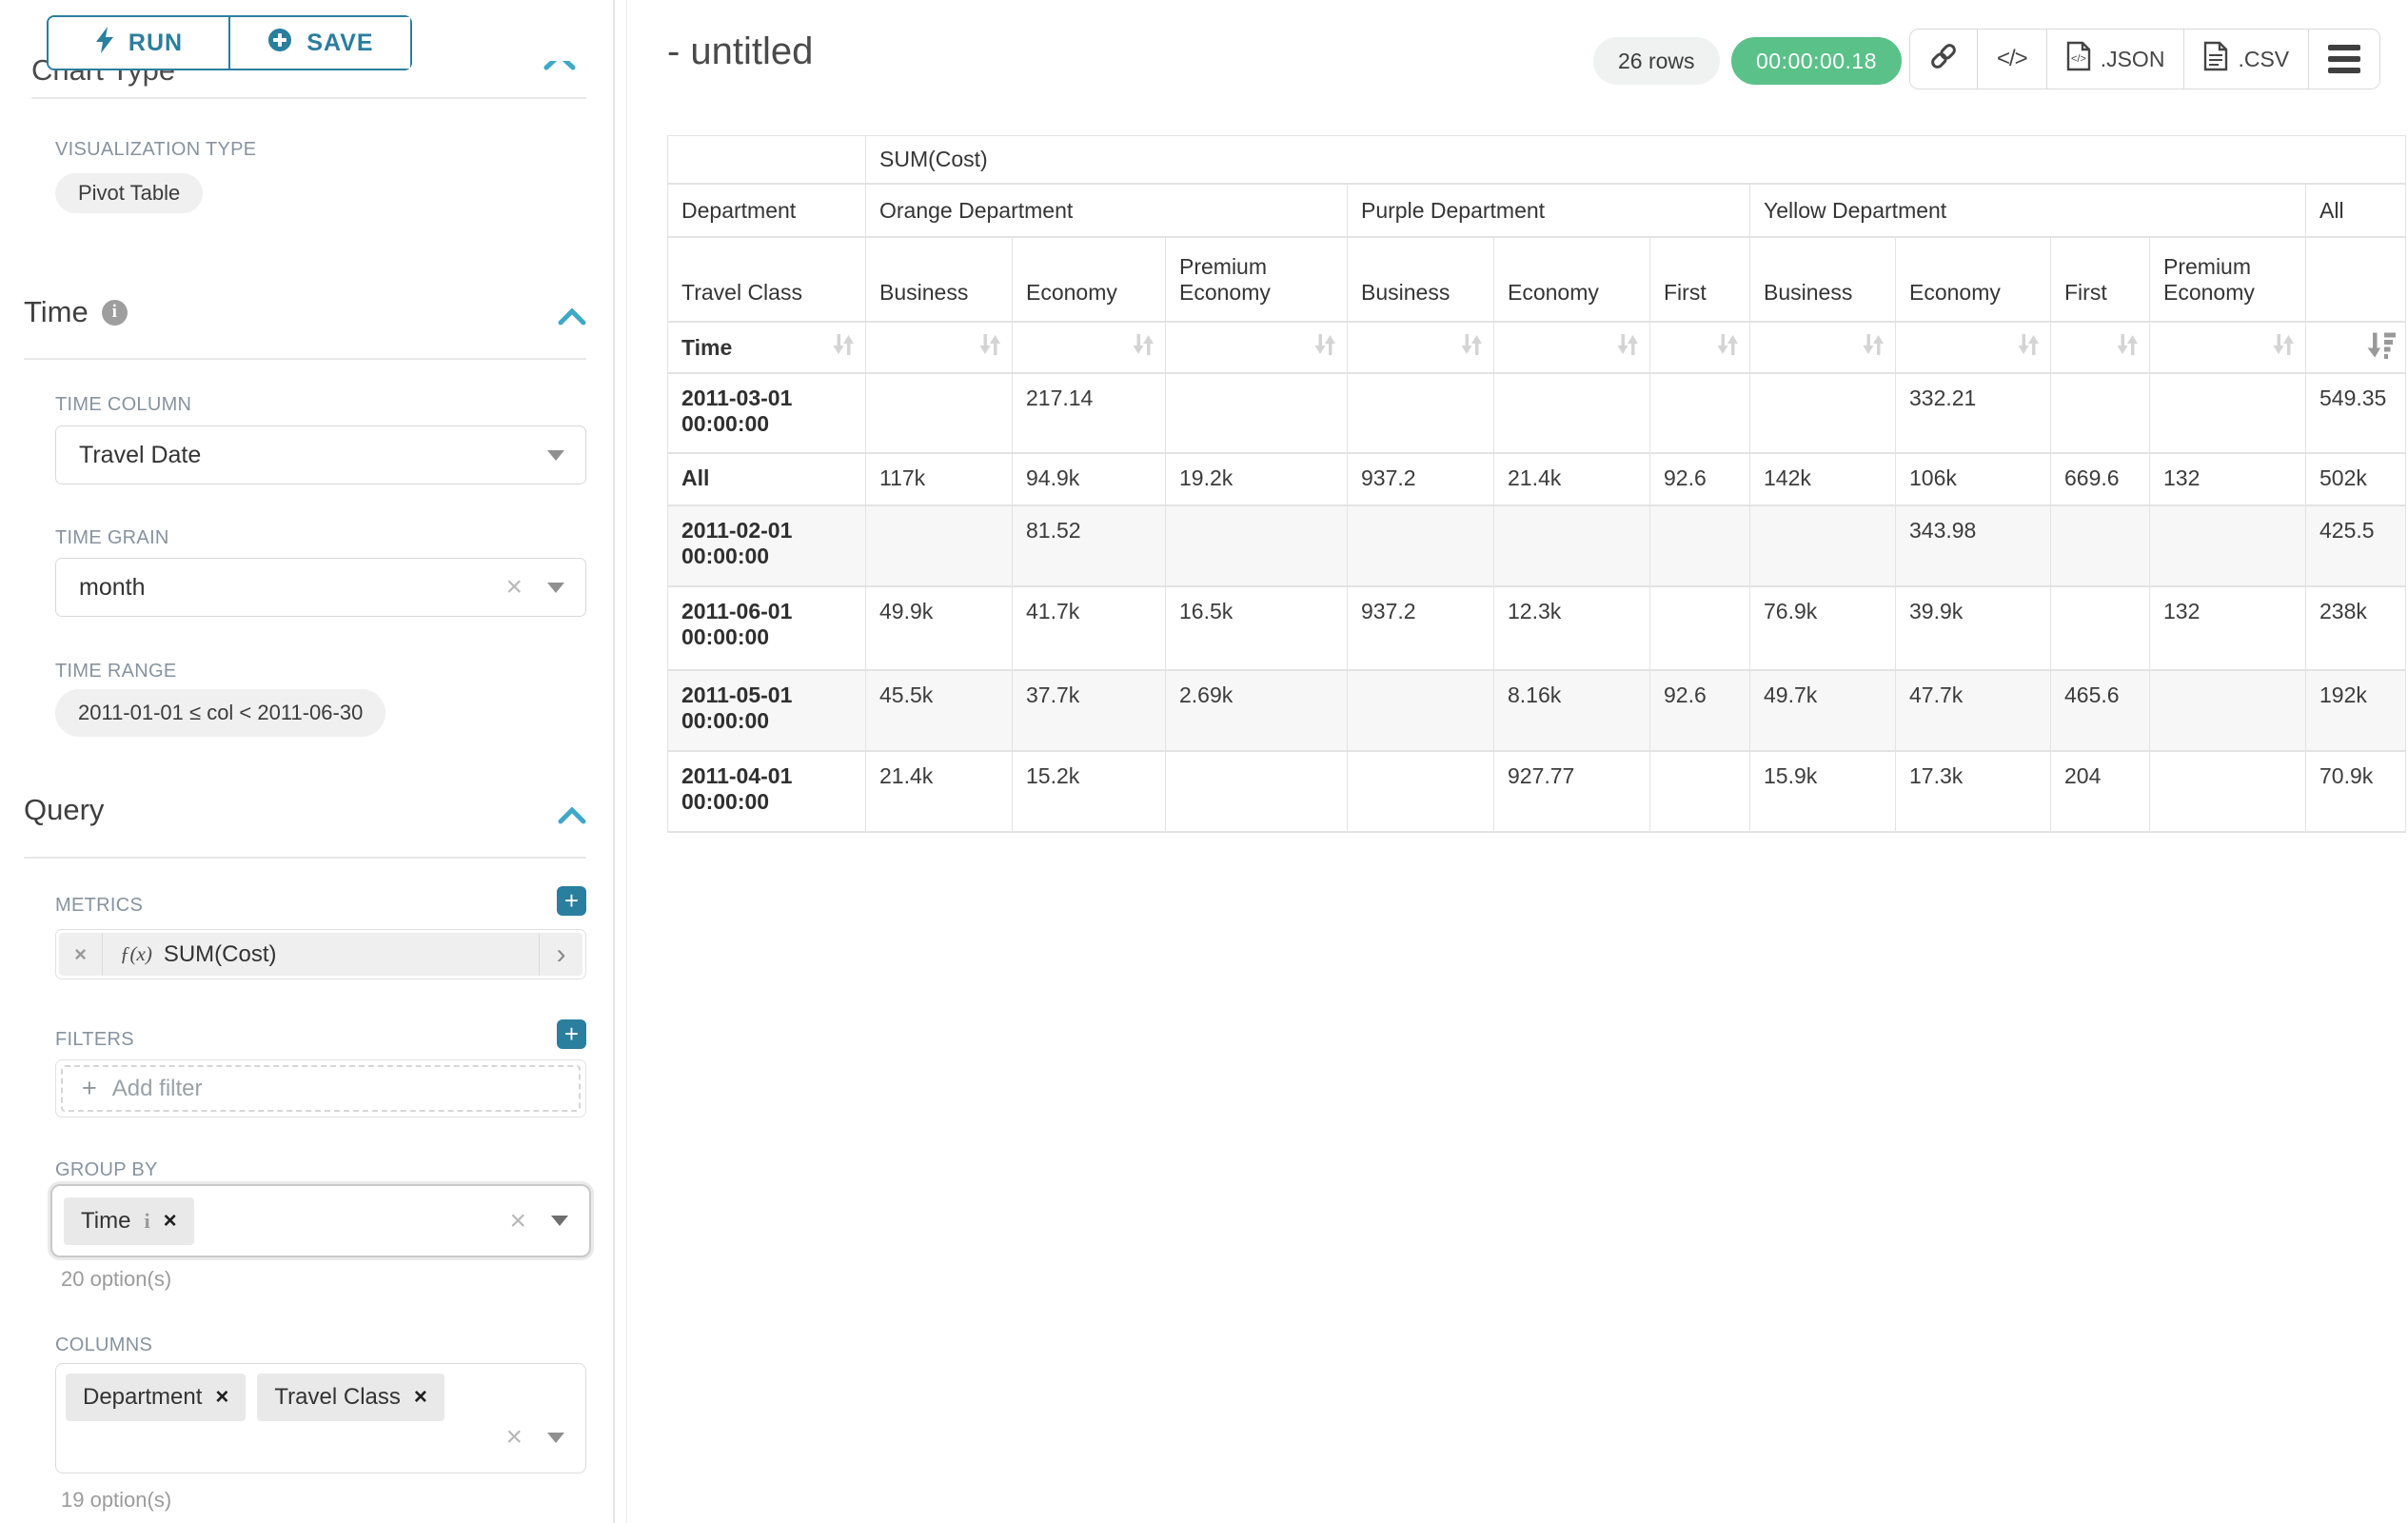 The image size is (2408, 1523). Describe the element at coordinates (129, 193) in the screenshot. I see `visualization-type-pill: Pivot Table` at that location.